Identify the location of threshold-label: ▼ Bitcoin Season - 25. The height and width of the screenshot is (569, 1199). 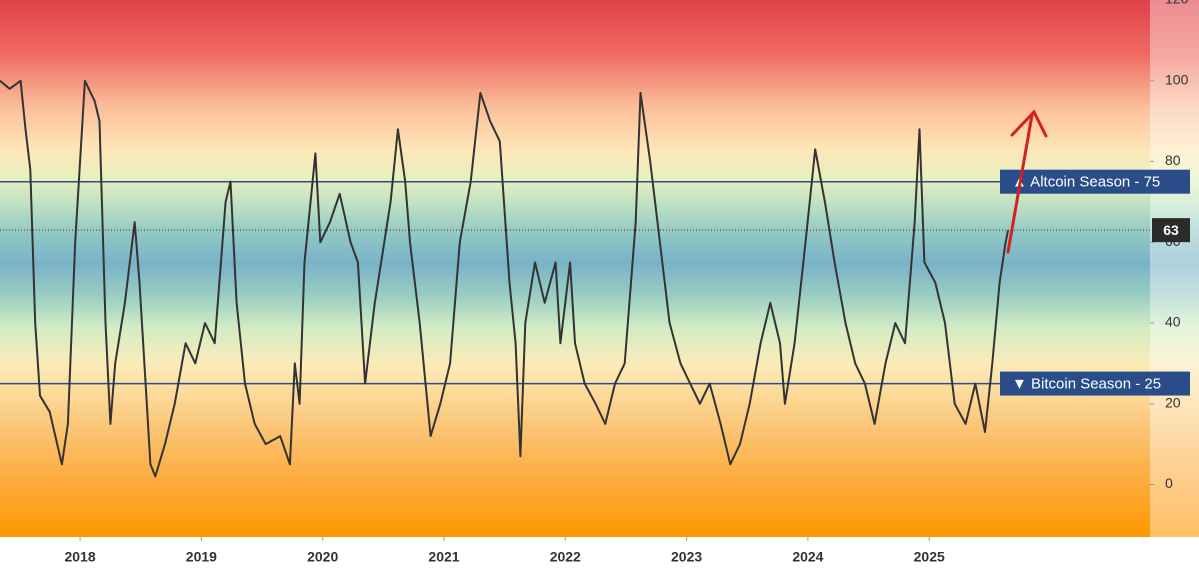
(1086, 384).